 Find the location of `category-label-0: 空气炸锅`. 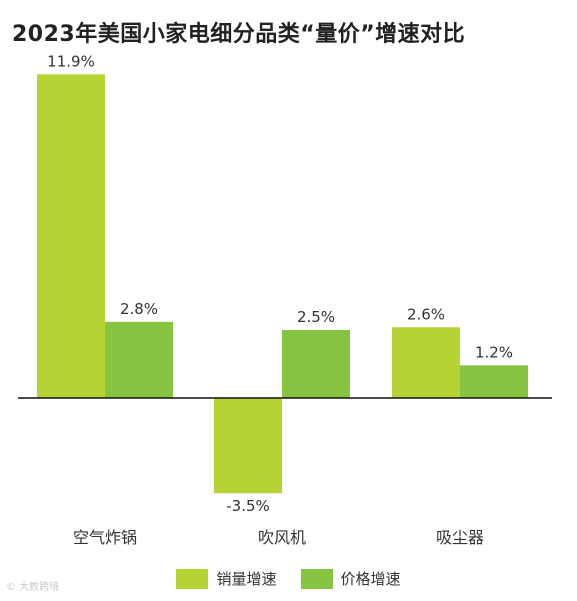

category-label-0: 空气炸锅 is located at coordinates (105, 537).